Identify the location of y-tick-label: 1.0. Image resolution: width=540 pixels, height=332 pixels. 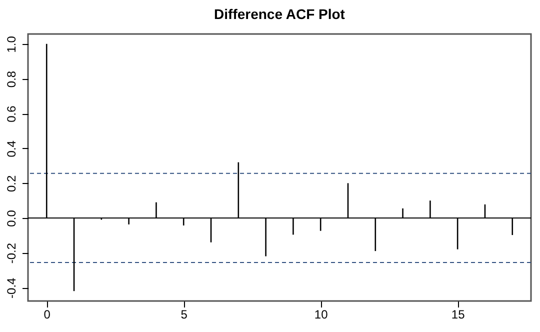
(11, 44).